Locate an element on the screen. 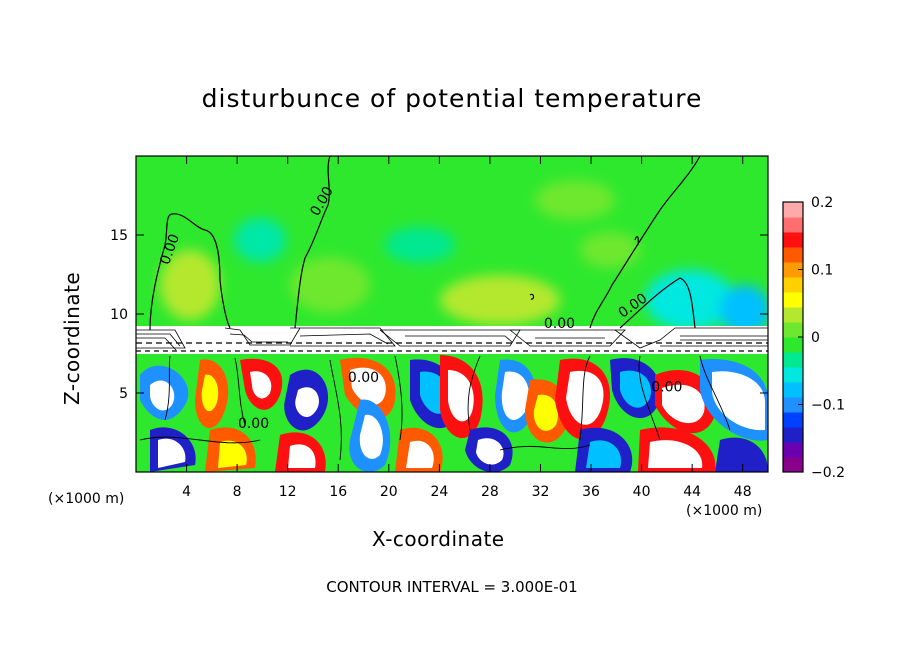  x-tick-label: 48 is located at coordinates (743, 492).